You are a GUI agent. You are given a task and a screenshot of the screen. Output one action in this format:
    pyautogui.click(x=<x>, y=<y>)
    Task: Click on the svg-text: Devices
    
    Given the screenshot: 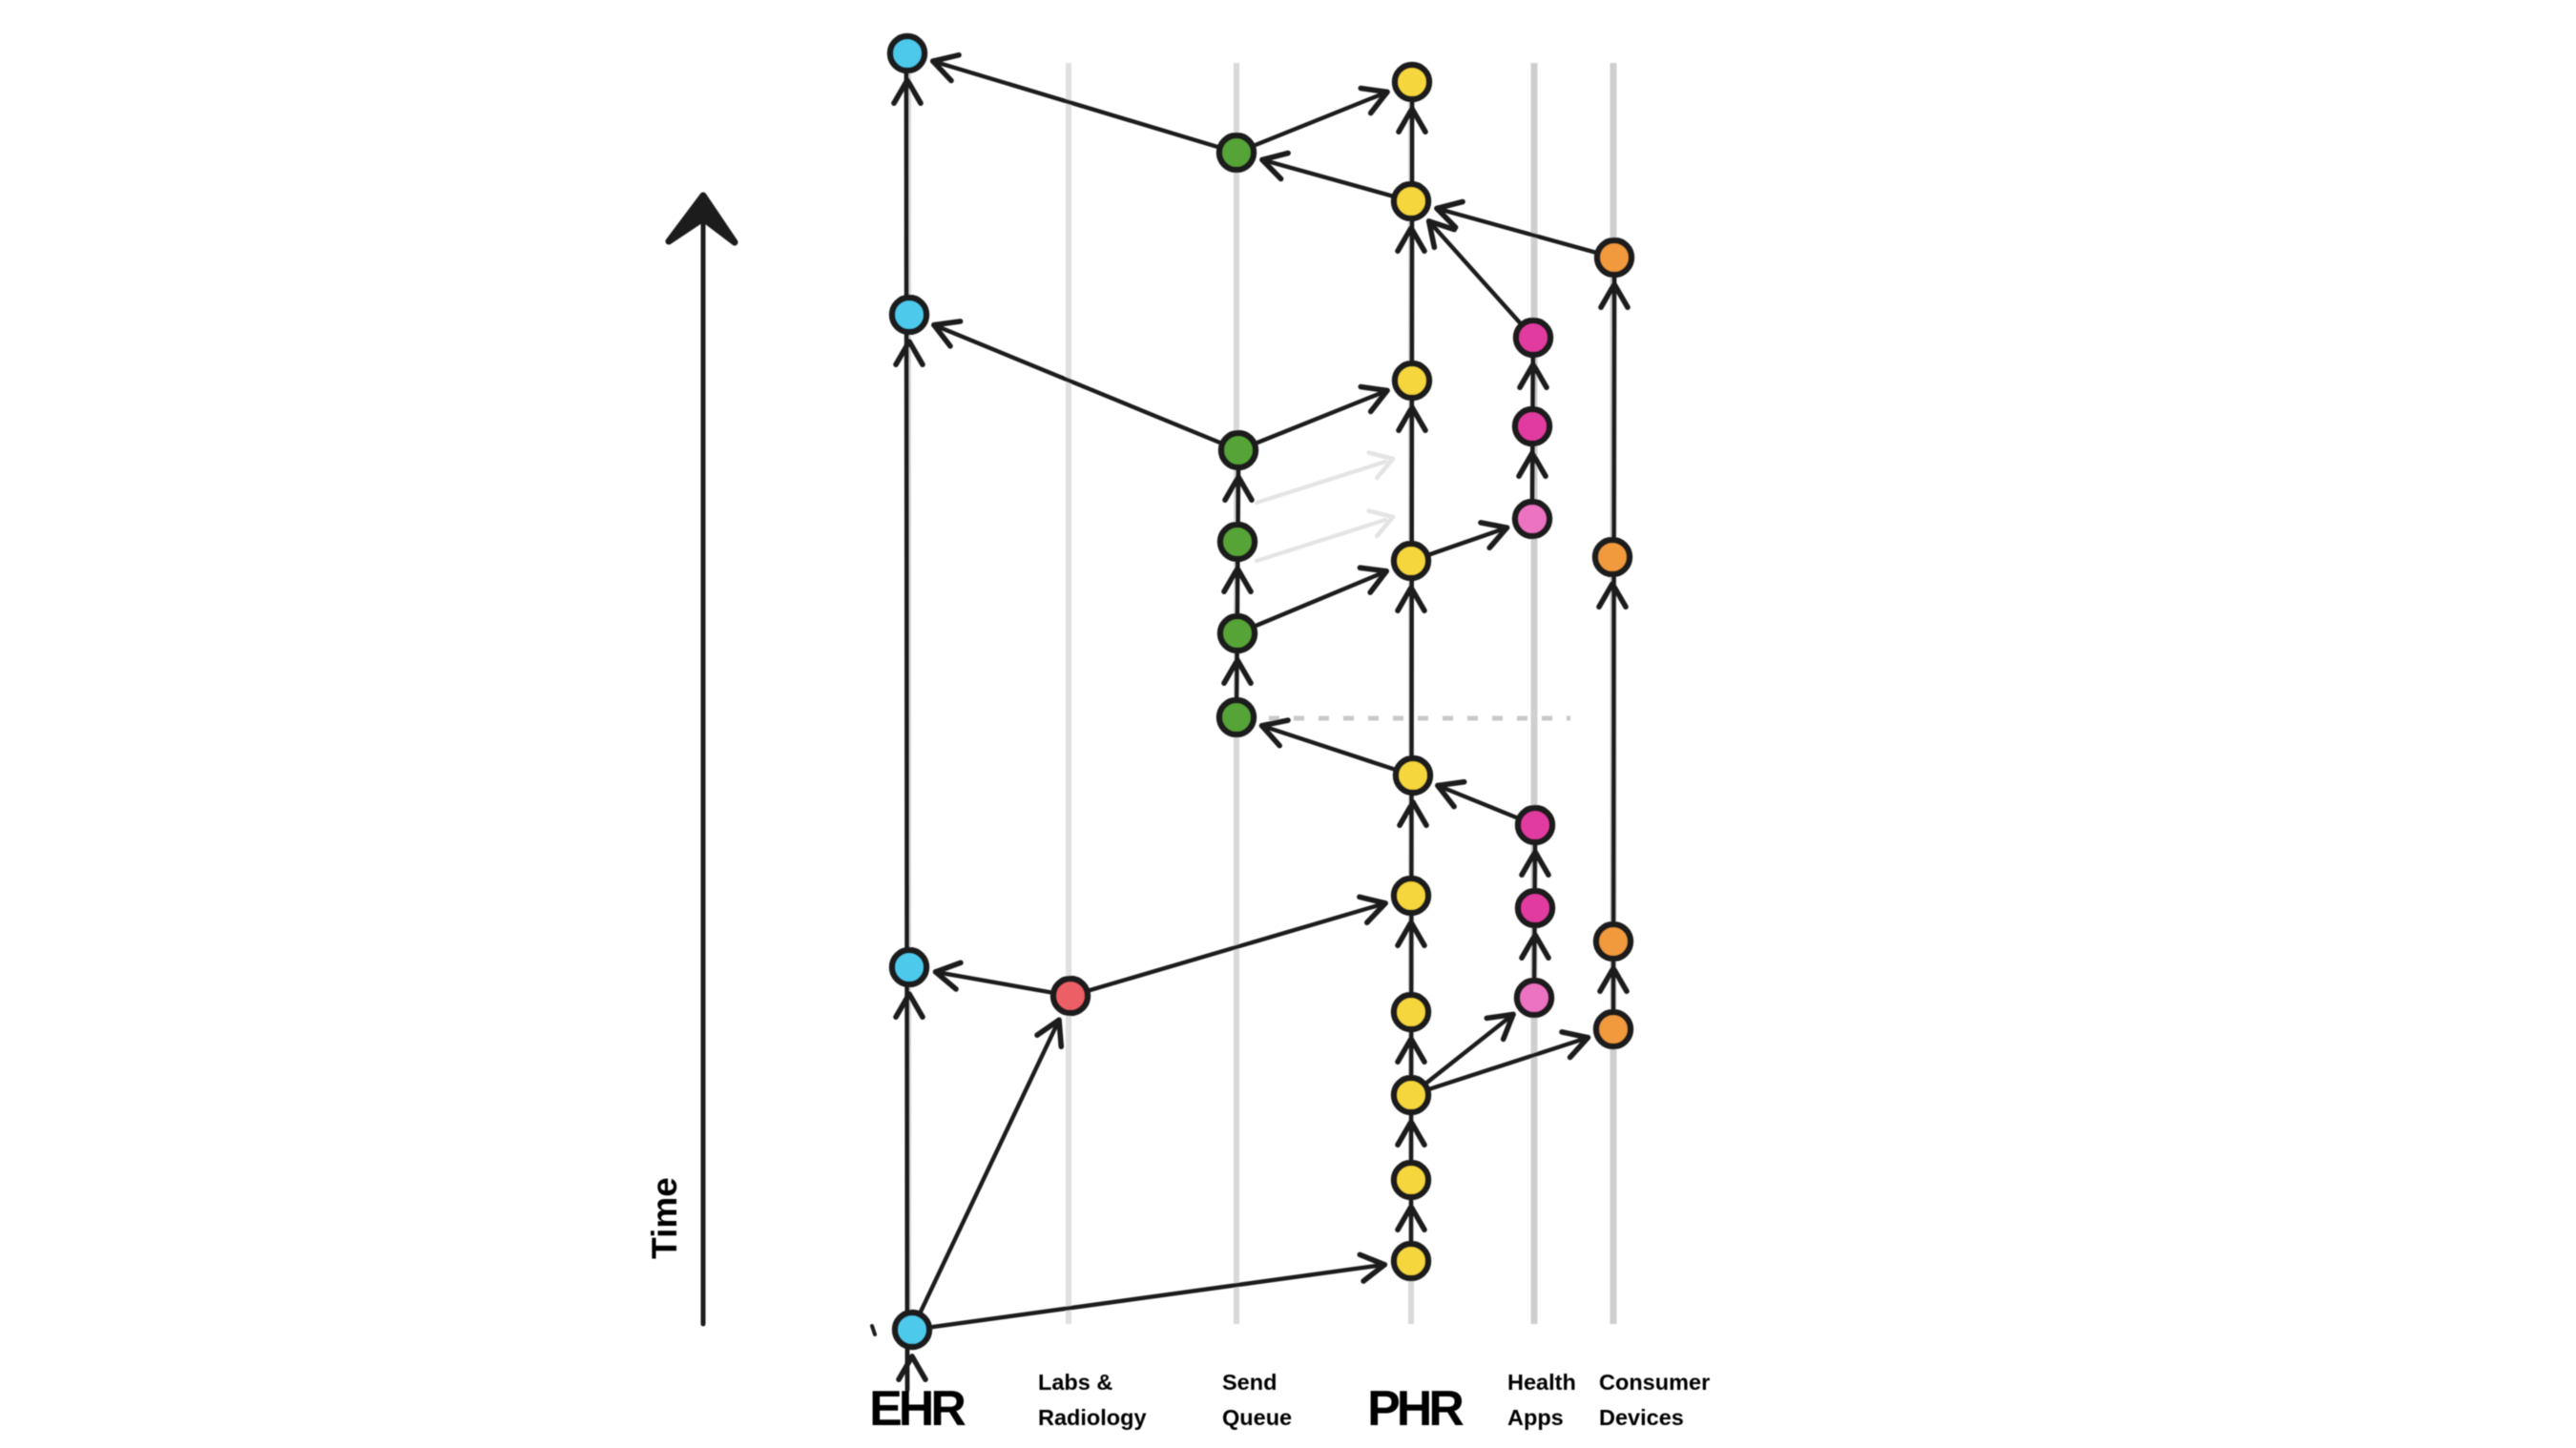 What is the action you would take?
    pyautogui.click(x=1641, y=1417)
    